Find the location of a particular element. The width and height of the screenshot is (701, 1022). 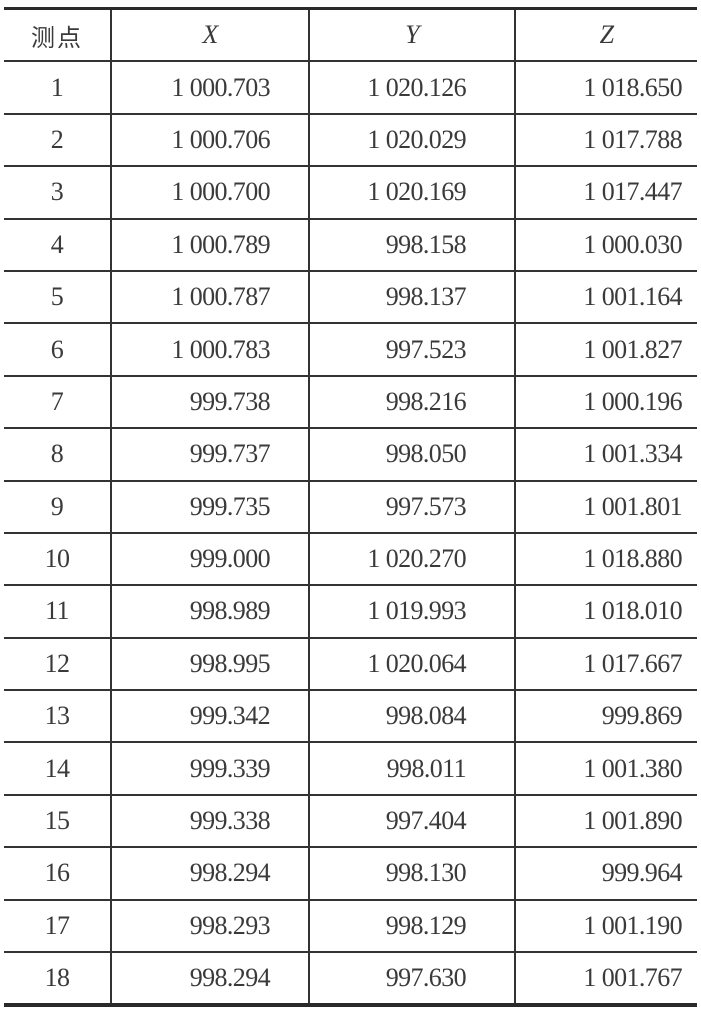

cell-y: 1 019.993 is located at coordinates (412, 611).